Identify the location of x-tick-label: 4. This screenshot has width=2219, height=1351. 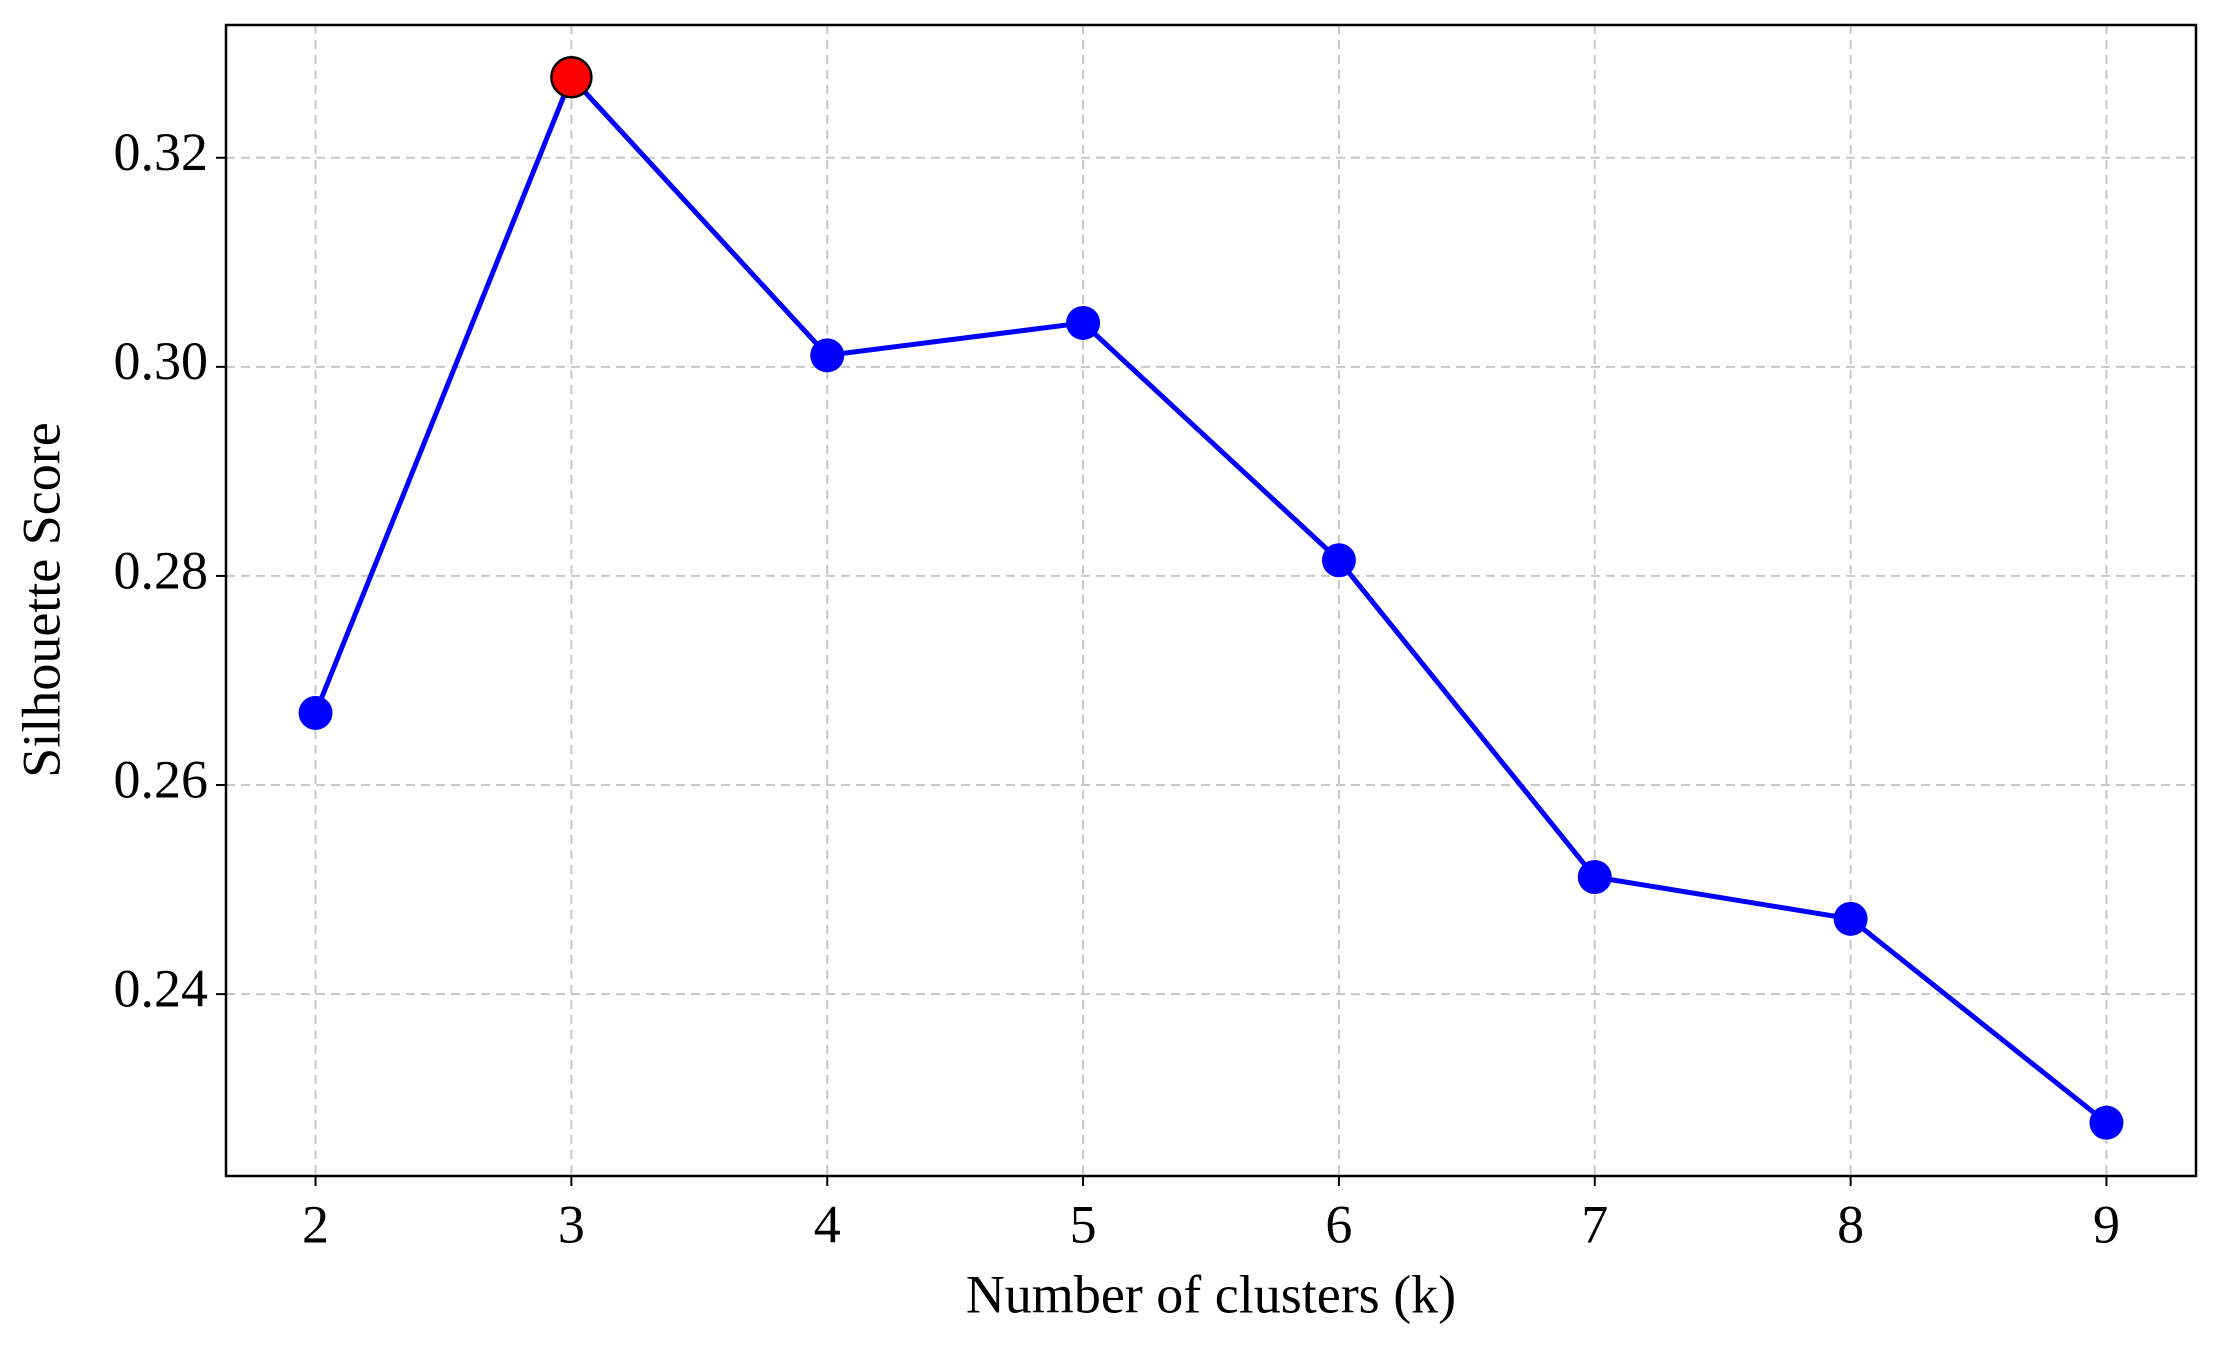
(827, 1224).